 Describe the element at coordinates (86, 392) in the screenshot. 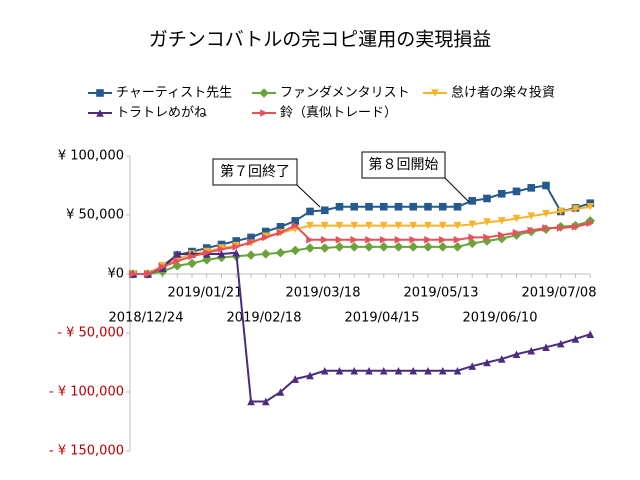

I see `y-tick-label: - ¥ 100,000` at that location.